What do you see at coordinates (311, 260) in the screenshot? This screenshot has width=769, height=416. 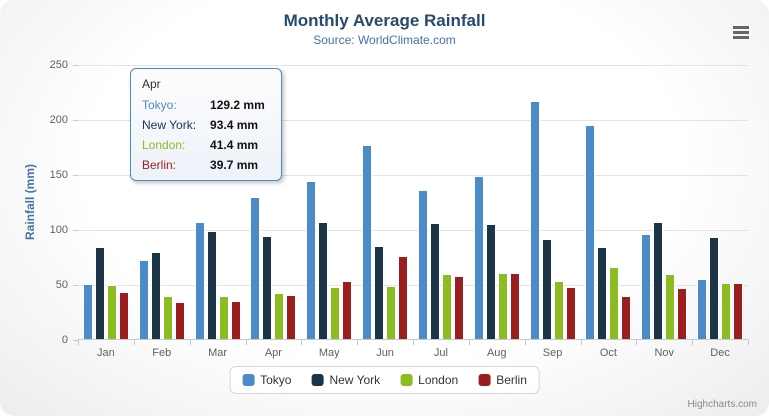 I see `bar-tokyo-may` at bounding box center [311, 260].